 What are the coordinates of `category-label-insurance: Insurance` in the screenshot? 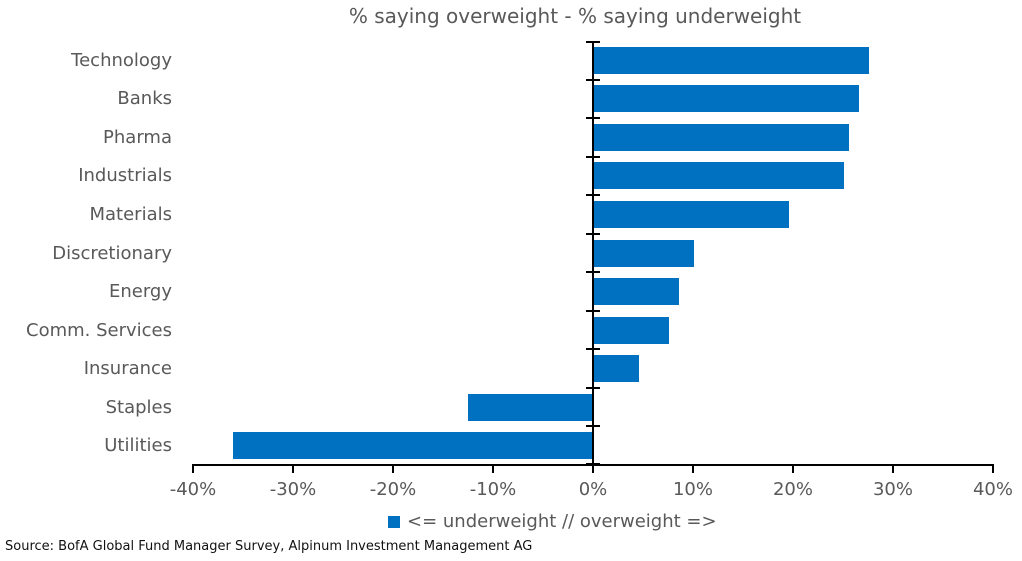 It's located at (127, 369).